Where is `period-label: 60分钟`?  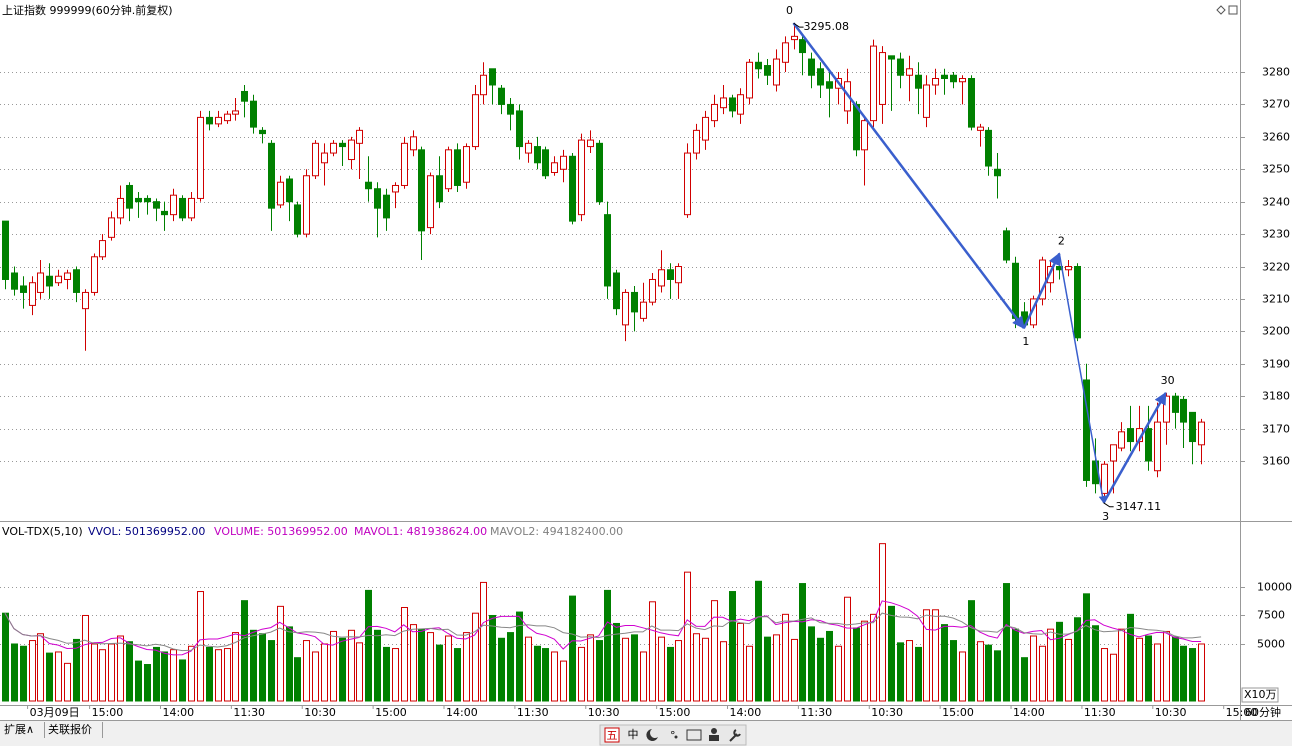
period-label: 60分钟 is located at coordinates (1263, 712).